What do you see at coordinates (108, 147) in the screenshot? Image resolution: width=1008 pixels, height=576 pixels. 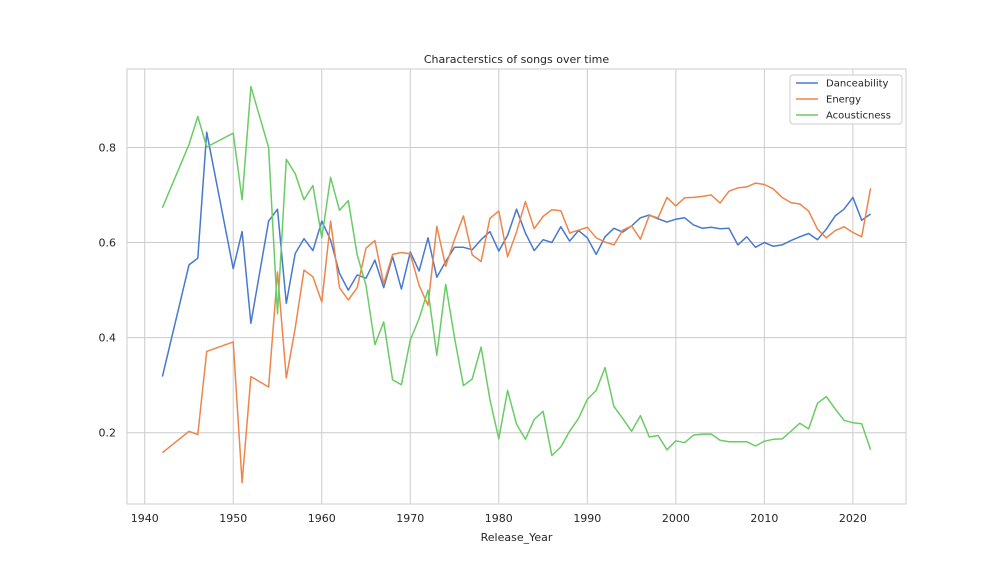 I see `y-tick-label: 0.8` at bounding box center [108, 147].